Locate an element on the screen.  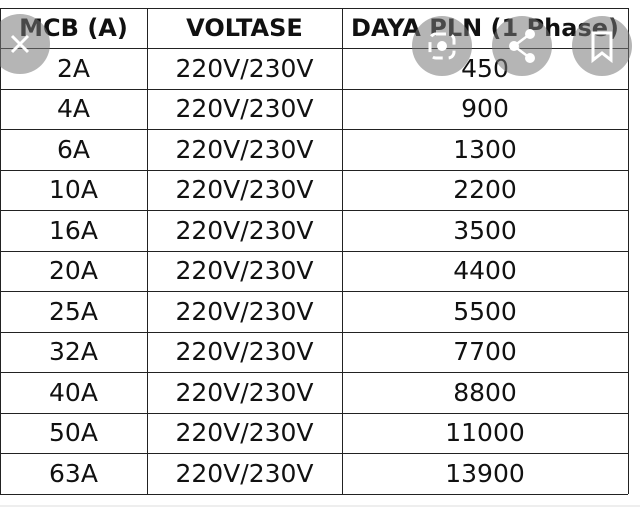
table-cell: 900 is located at coordinates (485, 109).